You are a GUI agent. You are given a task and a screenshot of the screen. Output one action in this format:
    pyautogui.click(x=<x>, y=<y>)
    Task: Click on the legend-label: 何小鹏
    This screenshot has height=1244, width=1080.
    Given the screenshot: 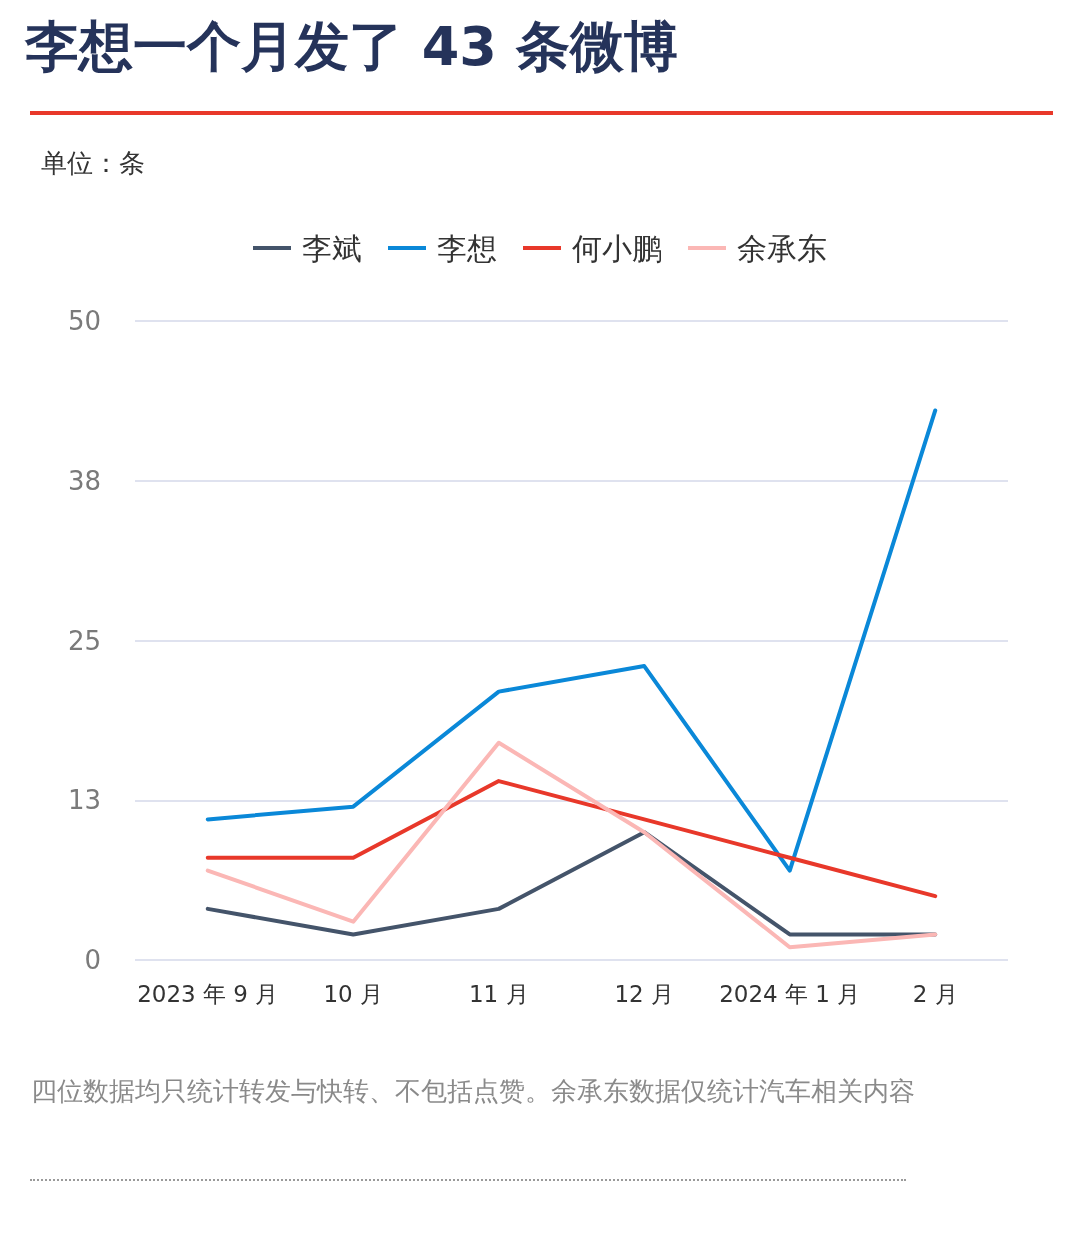 What is the action you would take?
    pyautogui.click(x=617, y=248)
    